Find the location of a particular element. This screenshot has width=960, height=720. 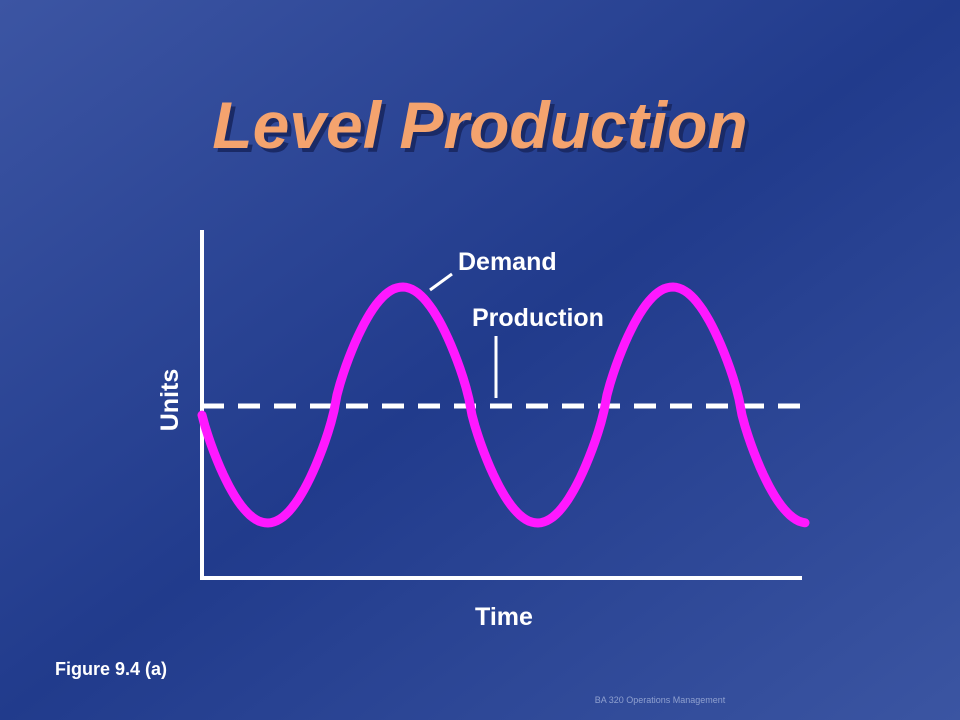

title: Level Production is located at coordinates (479, 125).